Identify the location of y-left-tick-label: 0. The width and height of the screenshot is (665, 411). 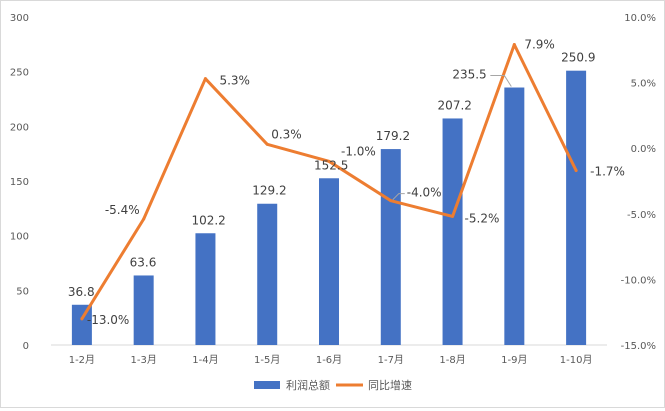
(26, 346).